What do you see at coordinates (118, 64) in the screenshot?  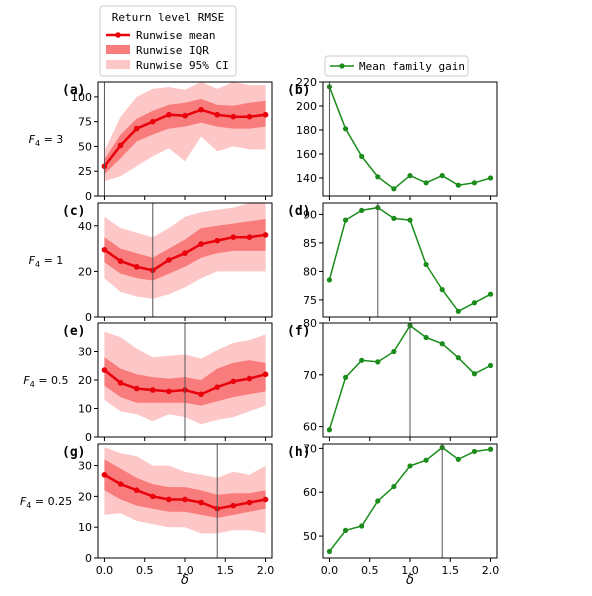 I see `legend-ci-swatch` at bounding box center [118, 64].